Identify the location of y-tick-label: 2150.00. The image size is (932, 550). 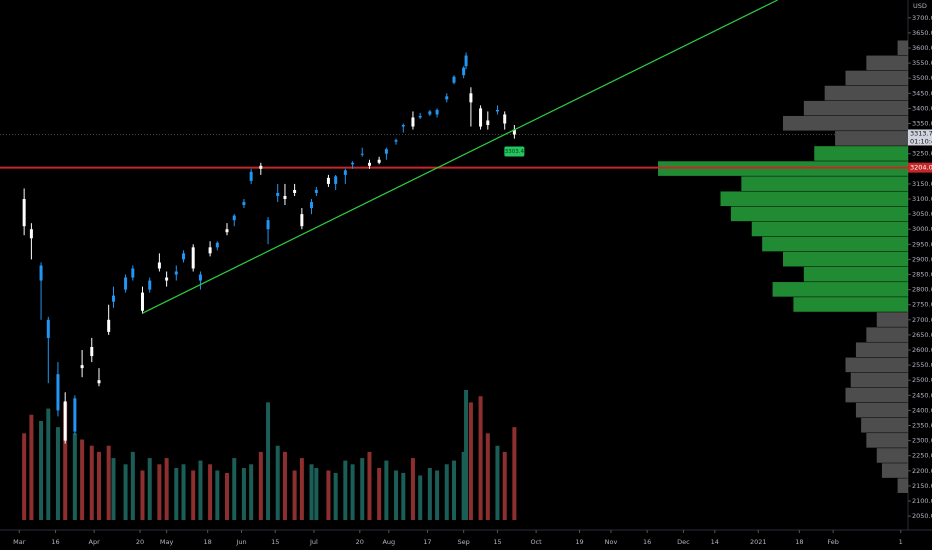
(922, 486).